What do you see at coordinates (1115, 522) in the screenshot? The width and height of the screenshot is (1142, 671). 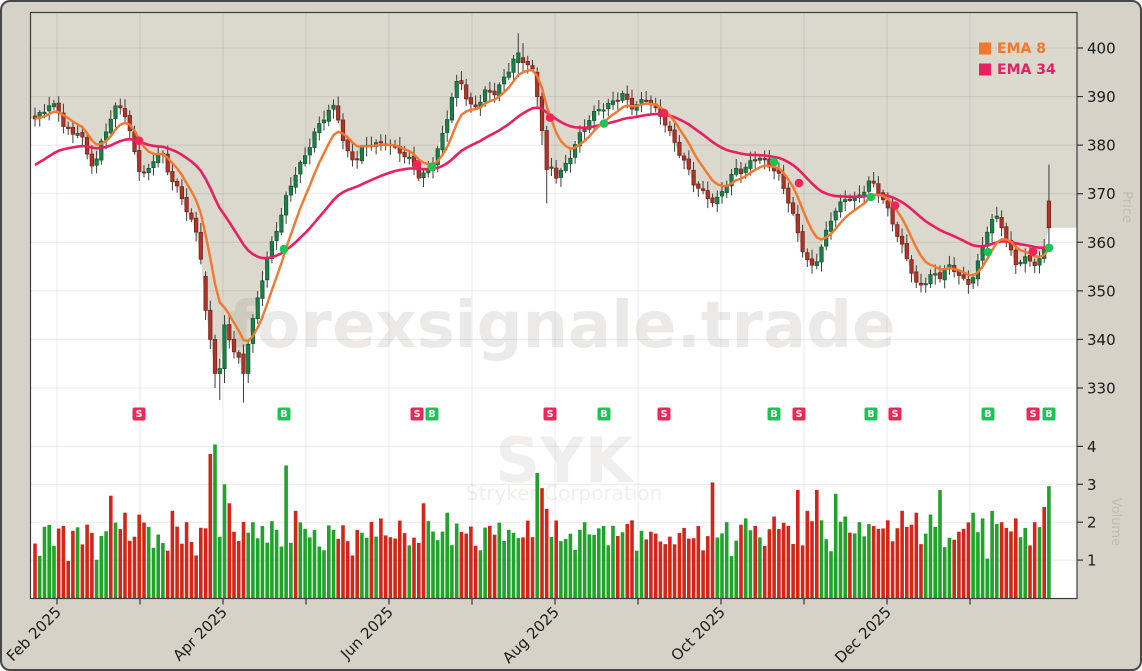 I see `volume-axis-label: Volume` at bounding box center [1115, 522].